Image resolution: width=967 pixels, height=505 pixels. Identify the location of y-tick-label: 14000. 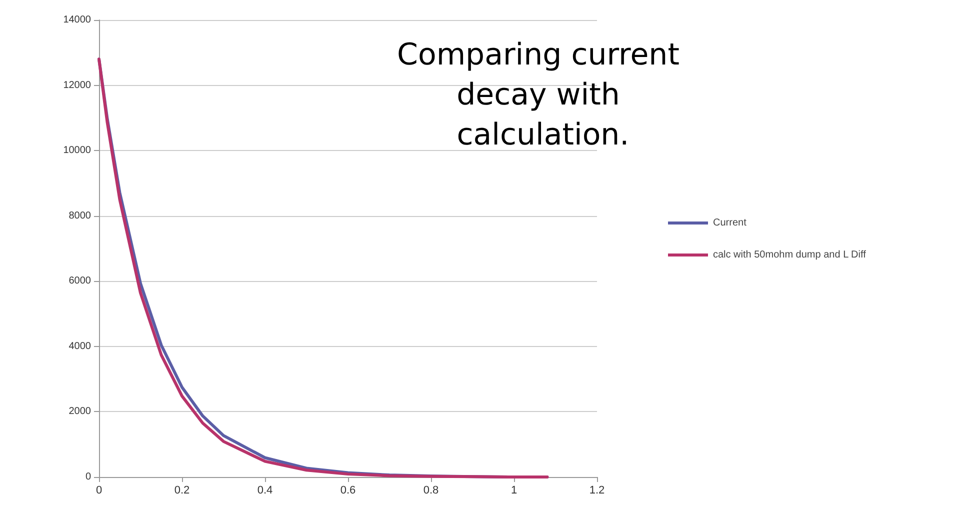
(77, 20).